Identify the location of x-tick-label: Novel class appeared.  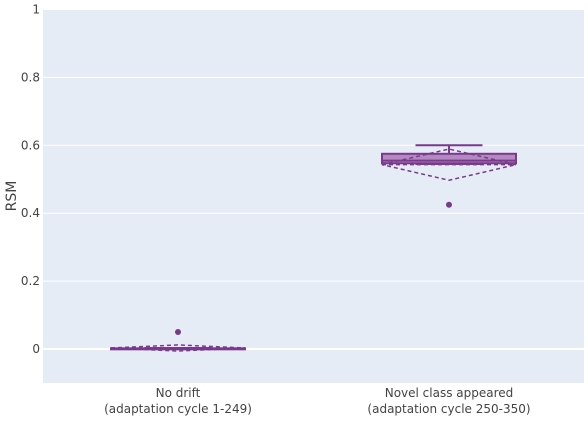
(449, 393).